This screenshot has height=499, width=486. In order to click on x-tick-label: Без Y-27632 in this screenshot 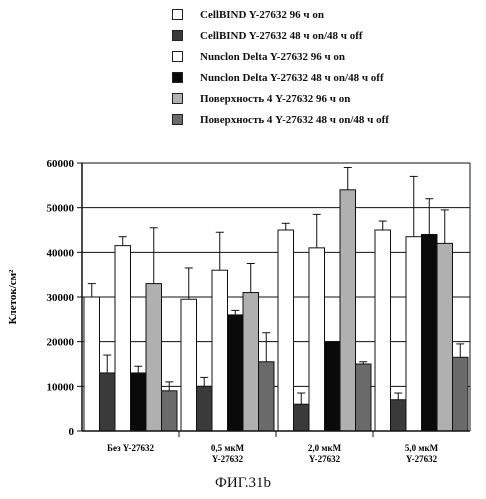, I will do `click(130, 448)`.